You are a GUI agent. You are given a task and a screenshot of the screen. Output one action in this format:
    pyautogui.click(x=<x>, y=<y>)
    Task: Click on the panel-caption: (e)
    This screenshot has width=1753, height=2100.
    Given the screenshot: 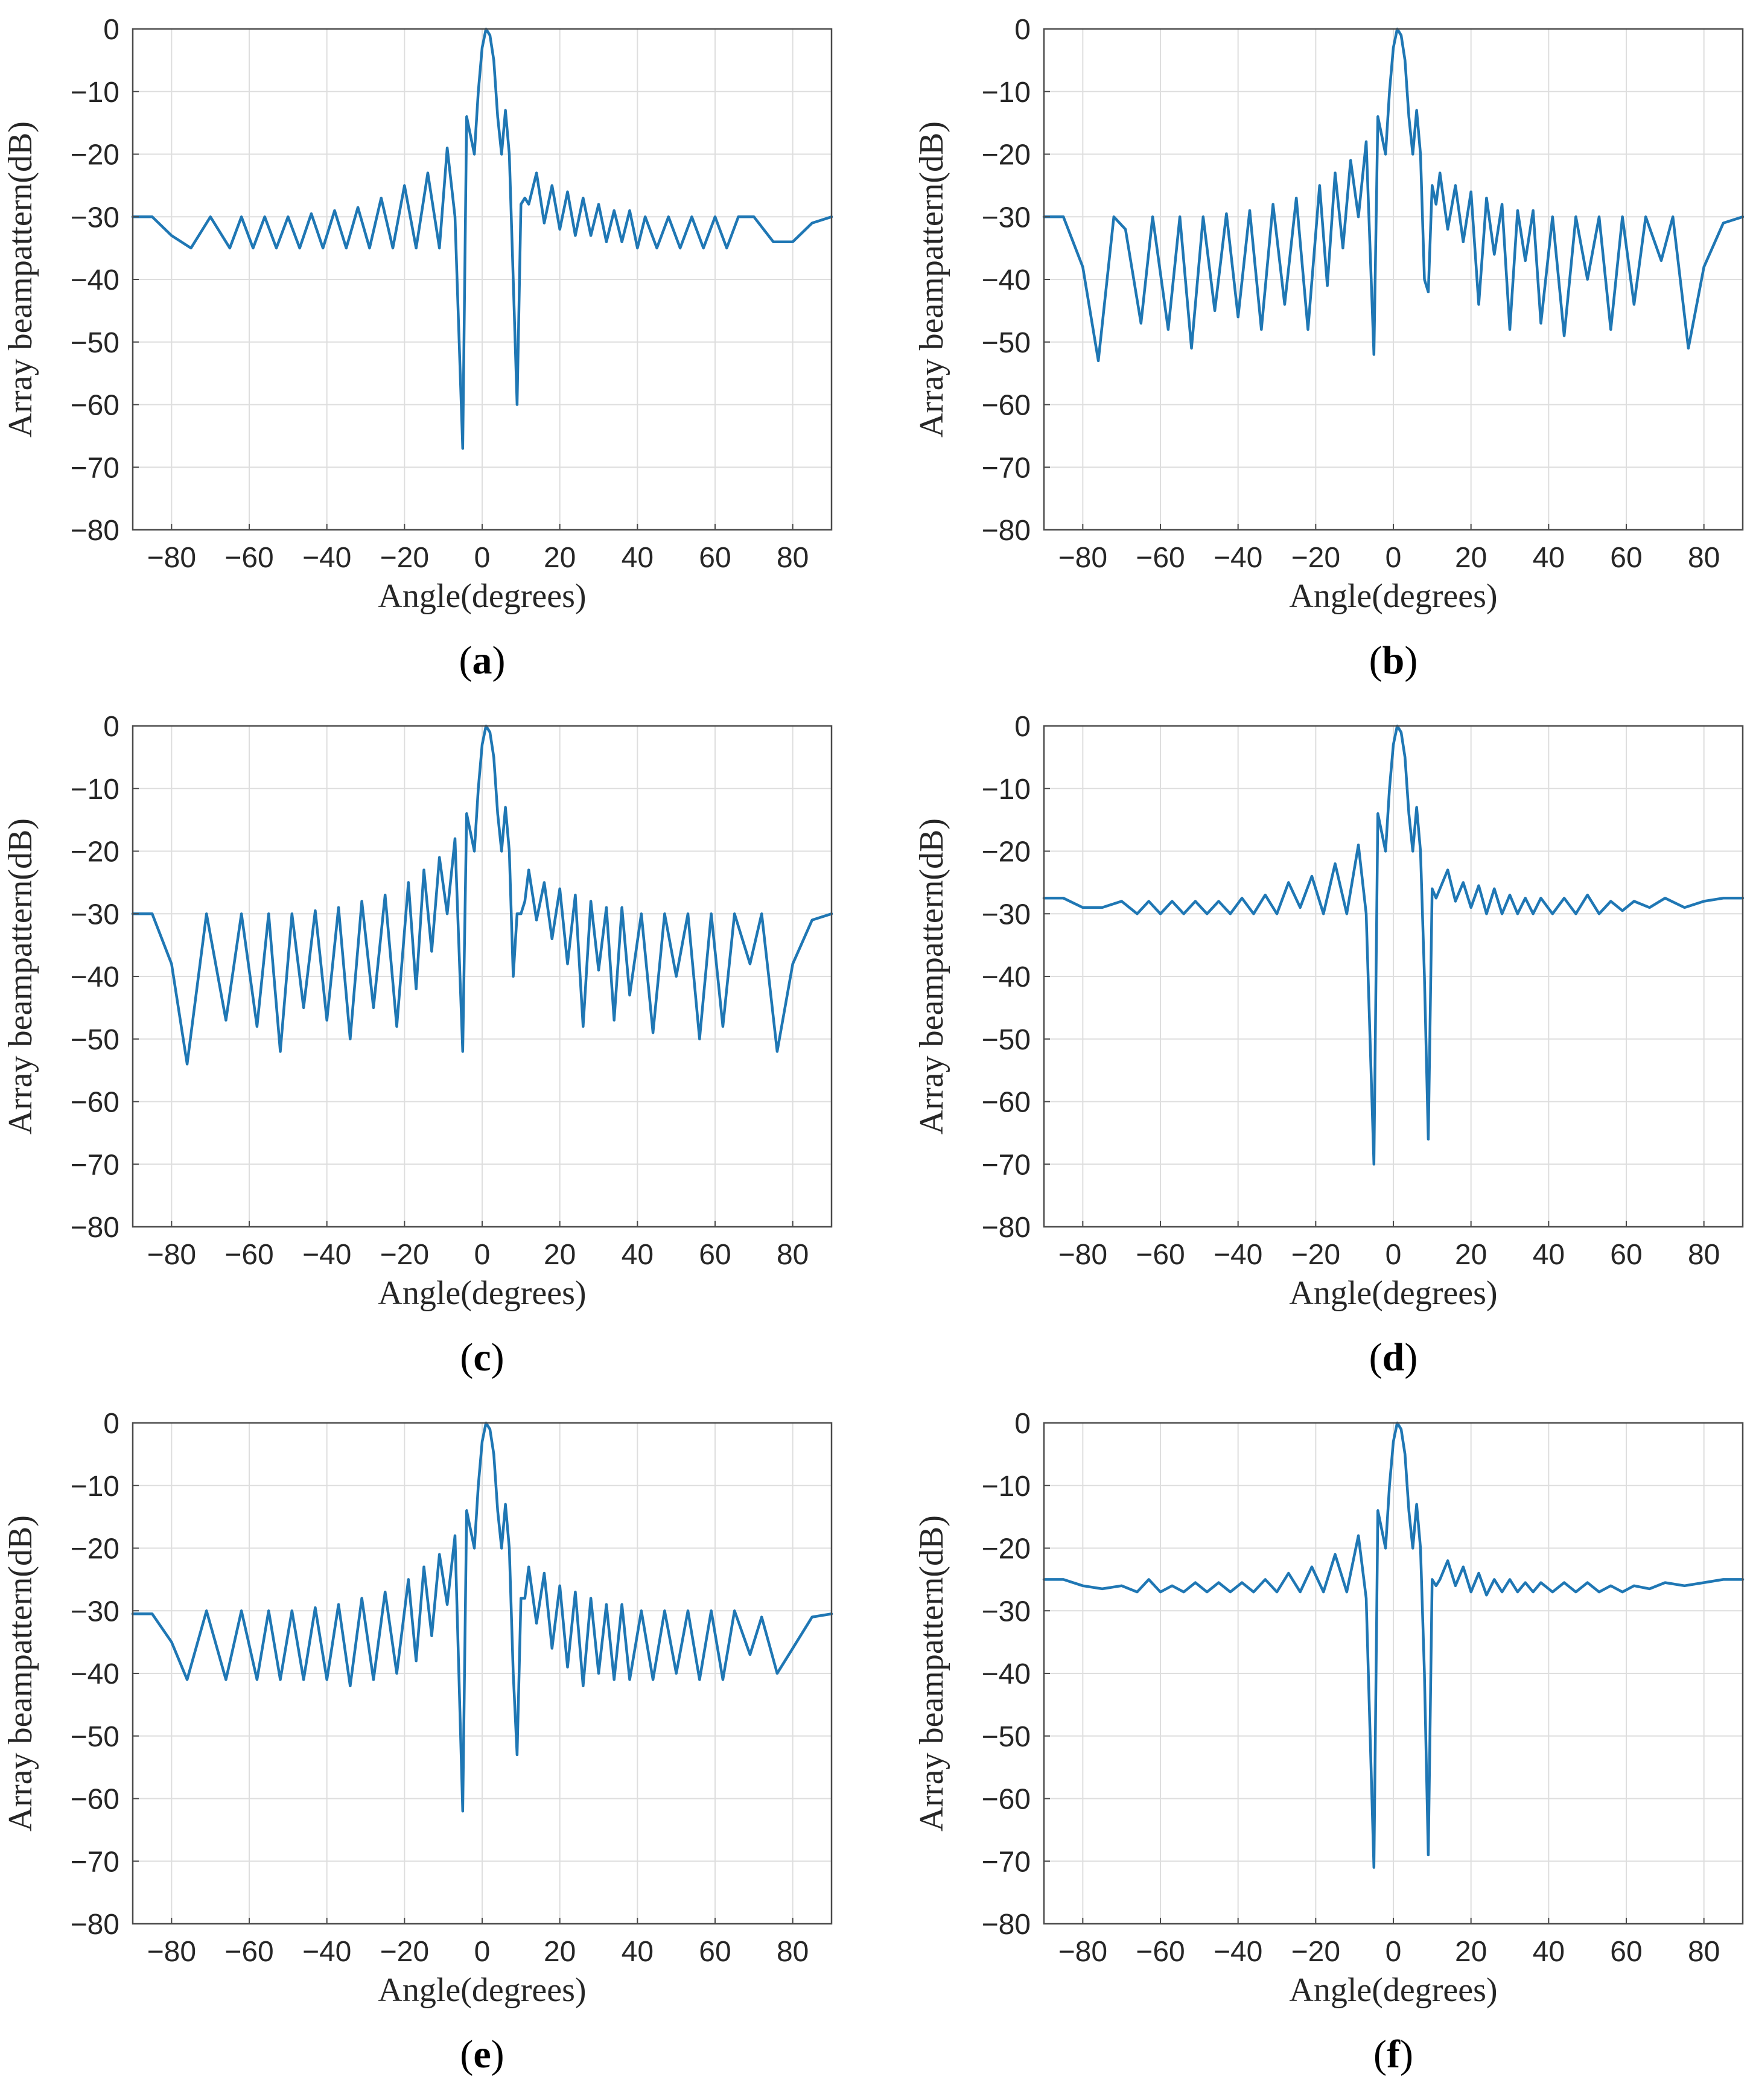 What is the action you would take?
    pyautogui.click(x=482, y=2054)
    